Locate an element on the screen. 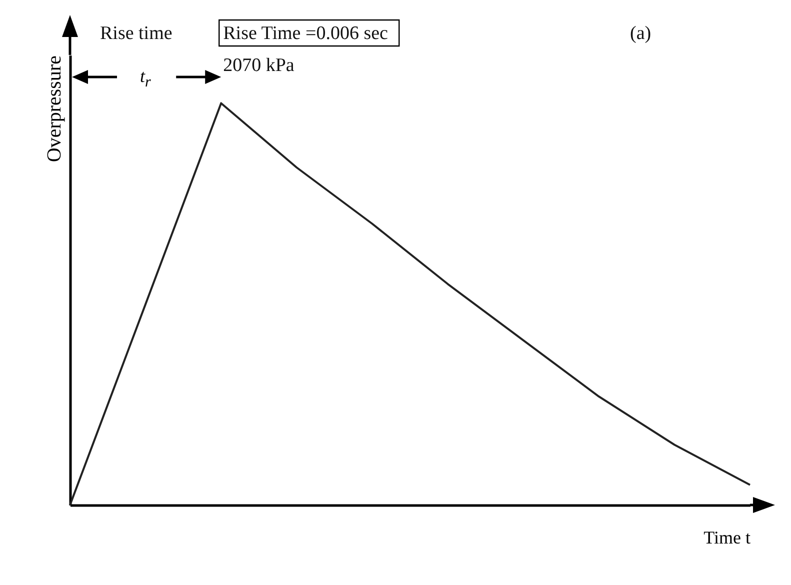 This screenshot has height=585, width=791. y-axis-title: Overpressure is located at coordinates (55, 108).